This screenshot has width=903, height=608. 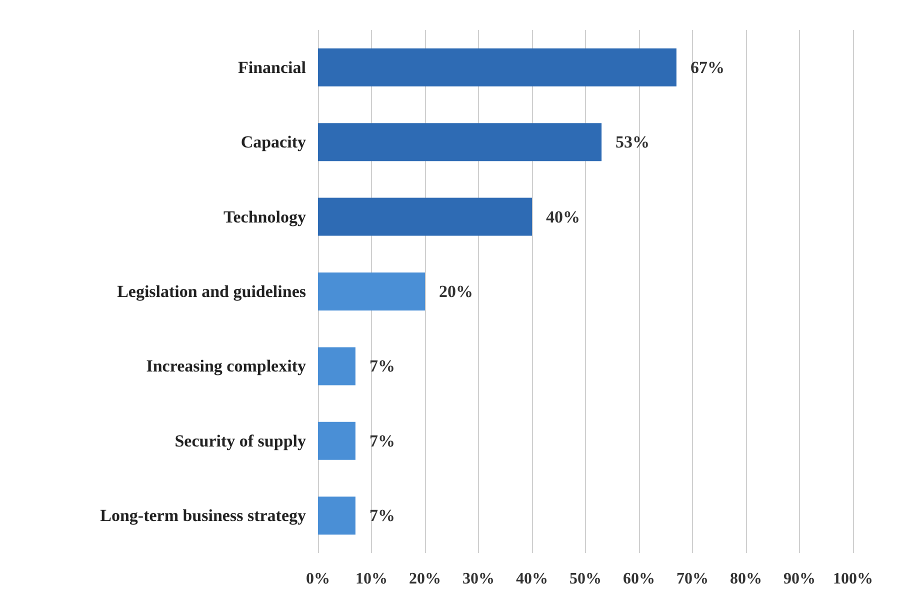 What do you see at coordinates (273, 142) in the screenshot?
I see `y-tick-label: Capacity` at bounding box center [273, 142].